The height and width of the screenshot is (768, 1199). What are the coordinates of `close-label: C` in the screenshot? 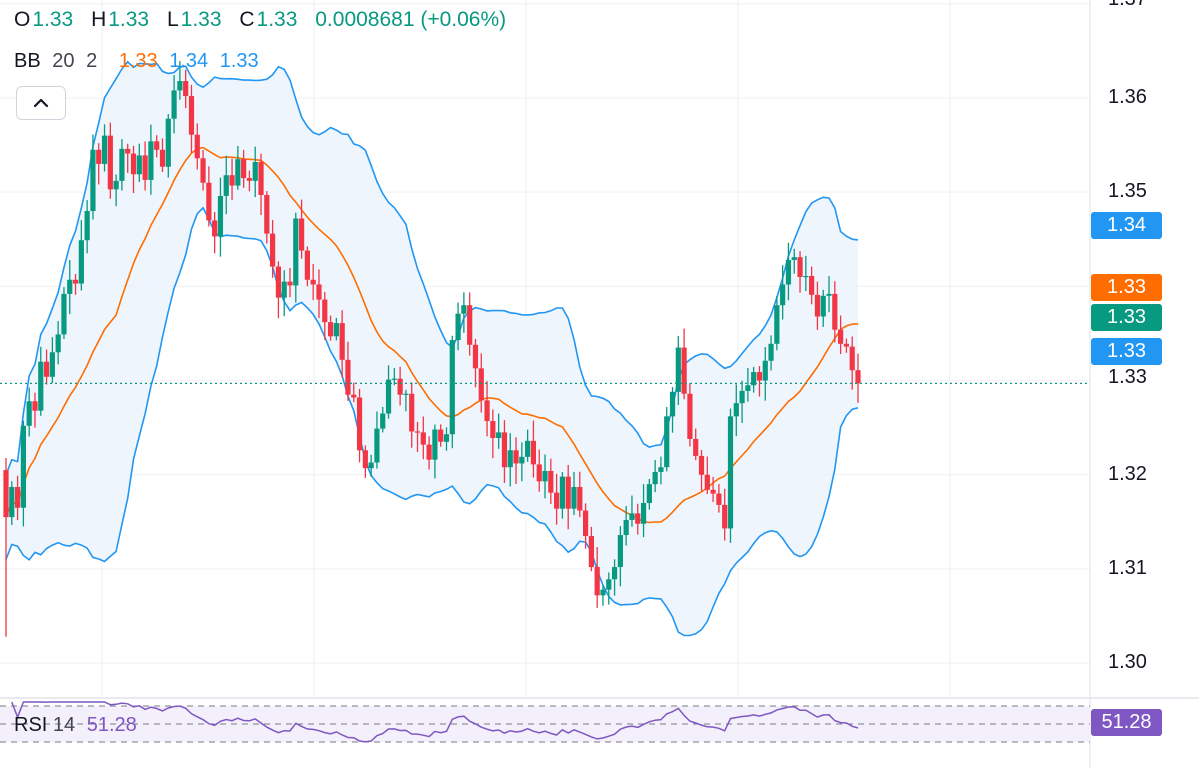 It's located at (247, 19).